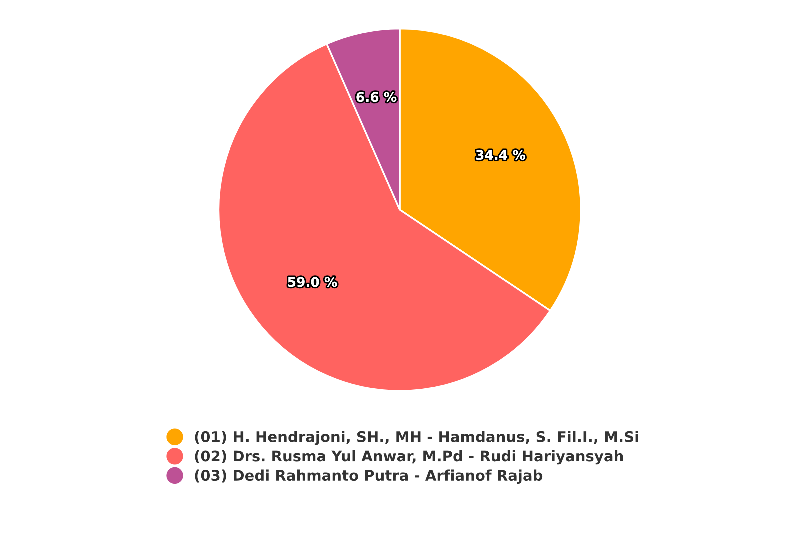 This screenshot has width=800, height=533. Describe the element at coordinates (313, 282) in the screenshot. I see `data-label: 59.0 %` at that location.